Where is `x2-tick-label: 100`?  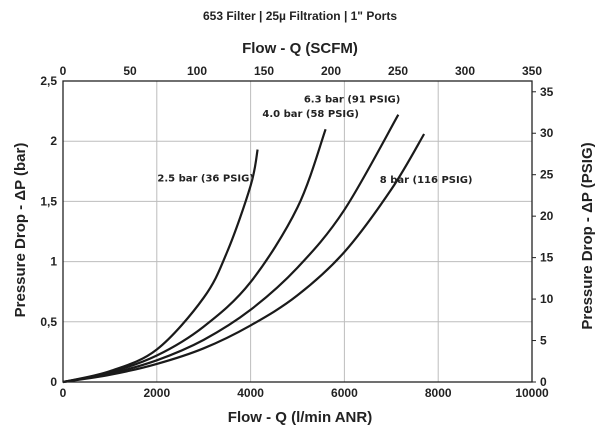 x2-tick-label: 100 is located at coordinates (197, 71).